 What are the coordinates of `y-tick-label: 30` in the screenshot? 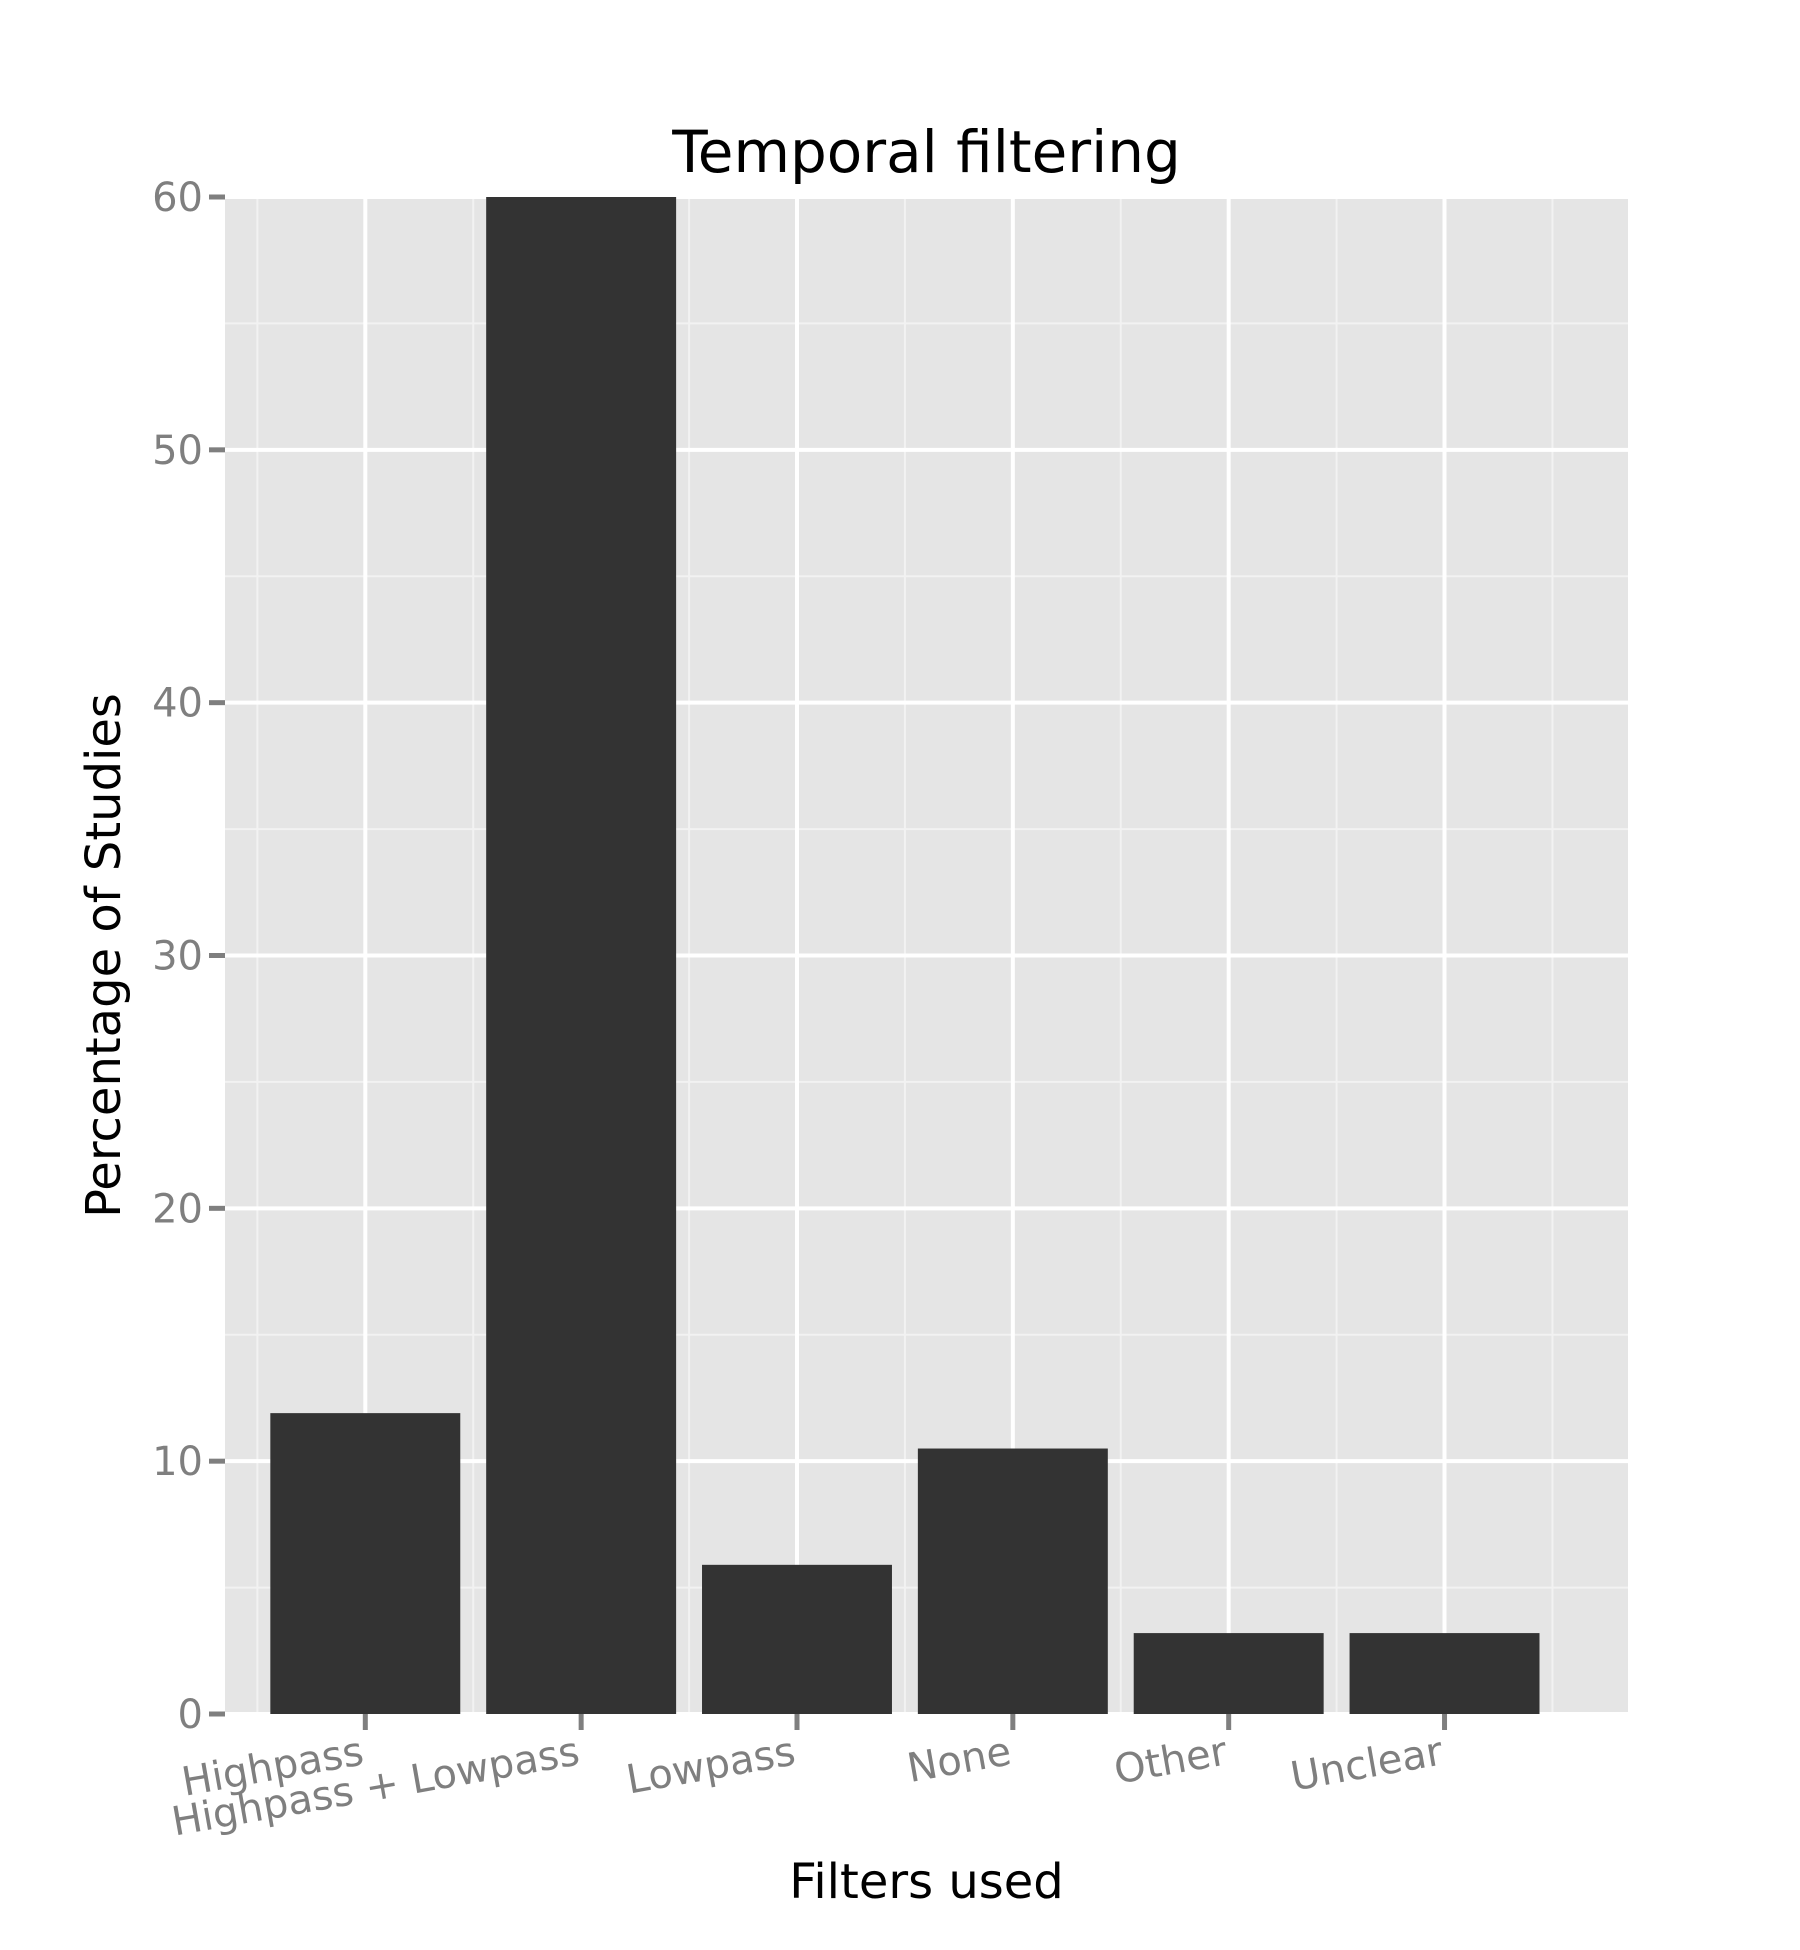 It's located at (177, 957).